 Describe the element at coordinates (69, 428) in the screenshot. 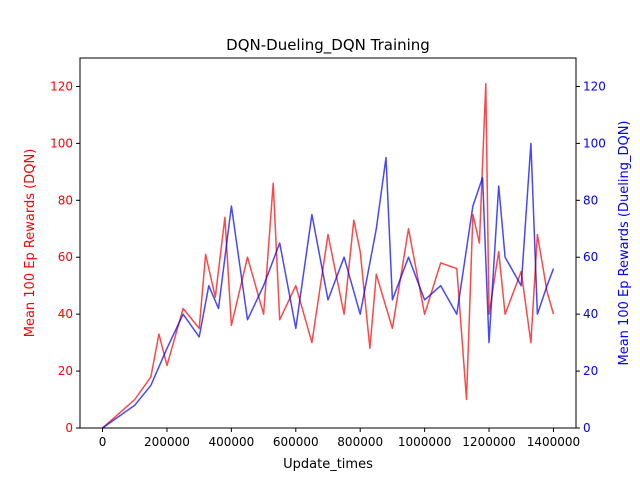

I see `y-left-tick-label: 0` at that location.